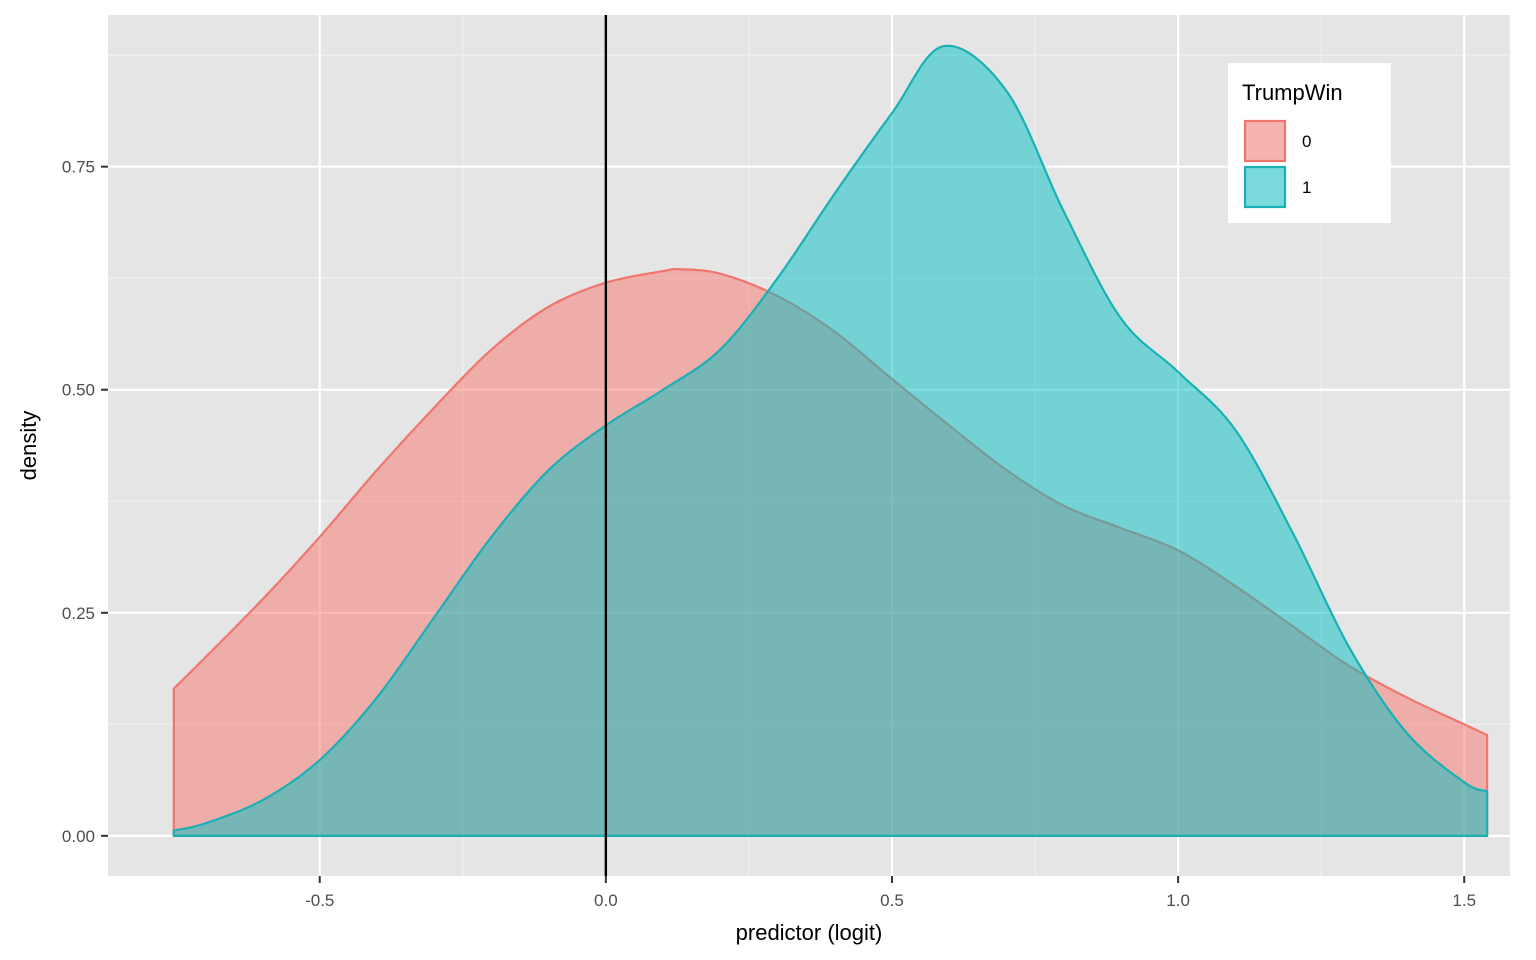  I want to click on legend-label: 0, so click(1306, 141).